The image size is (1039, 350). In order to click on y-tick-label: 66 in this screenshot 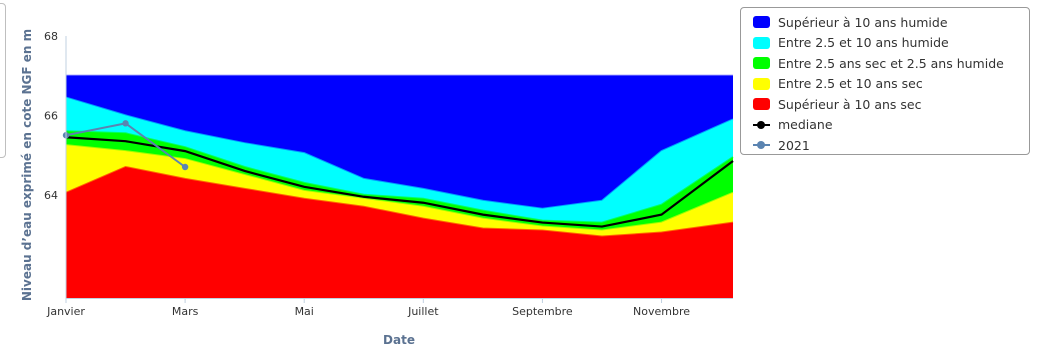, I will do `click(51, 115)`.